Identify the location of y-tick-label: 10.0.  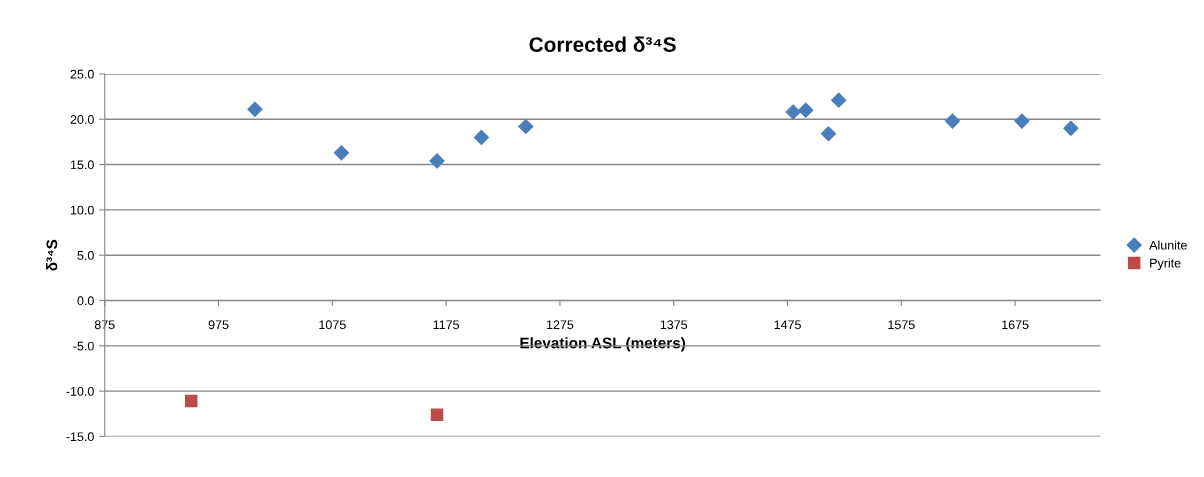
(82, 210).